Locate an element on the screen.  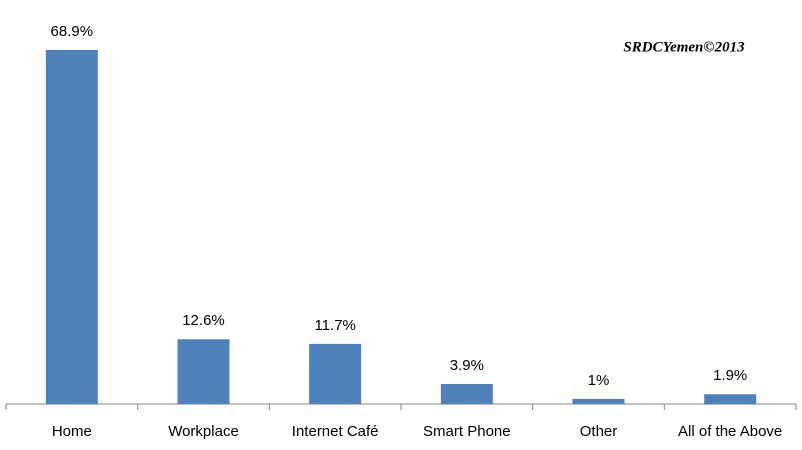
x-tick-label: Workplace is located at coordinates (203, 431).